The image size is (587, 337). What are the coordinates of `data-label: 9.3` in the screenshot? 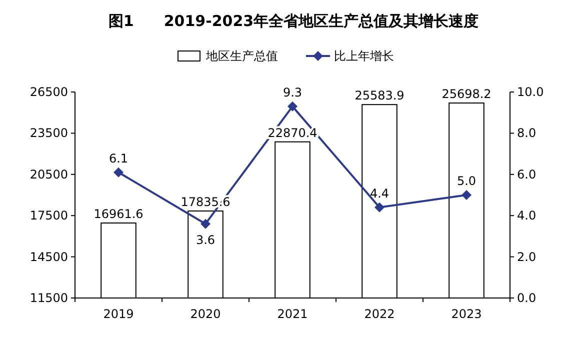 It's located at (292, 92).